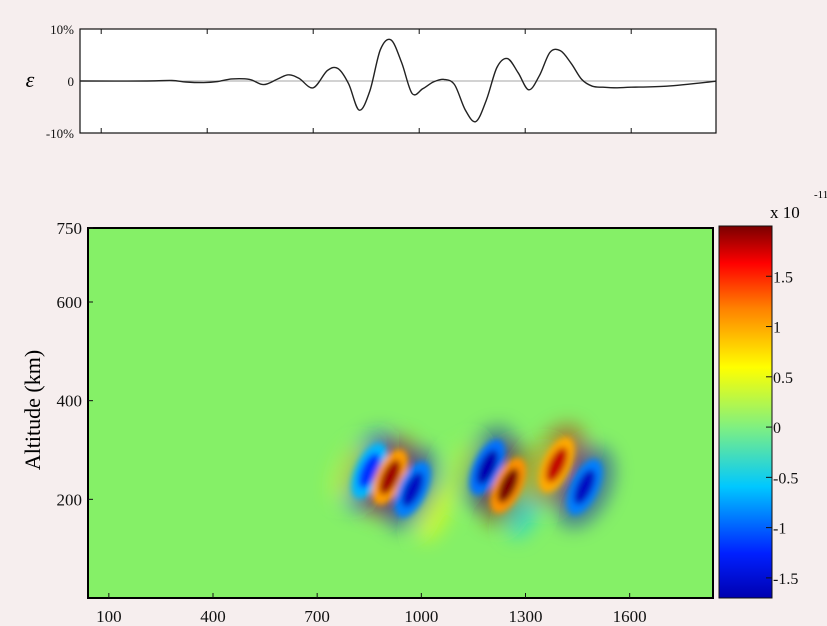 The image size is (827, 626). I want to click on strain-y-axis-label: ε, so click(30, 79).